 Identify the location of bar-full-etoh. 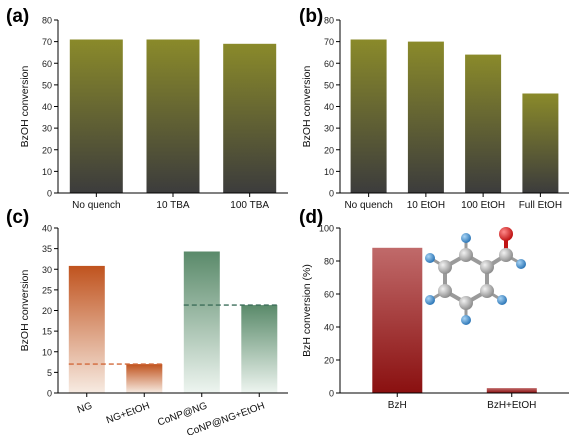
(540, 143).